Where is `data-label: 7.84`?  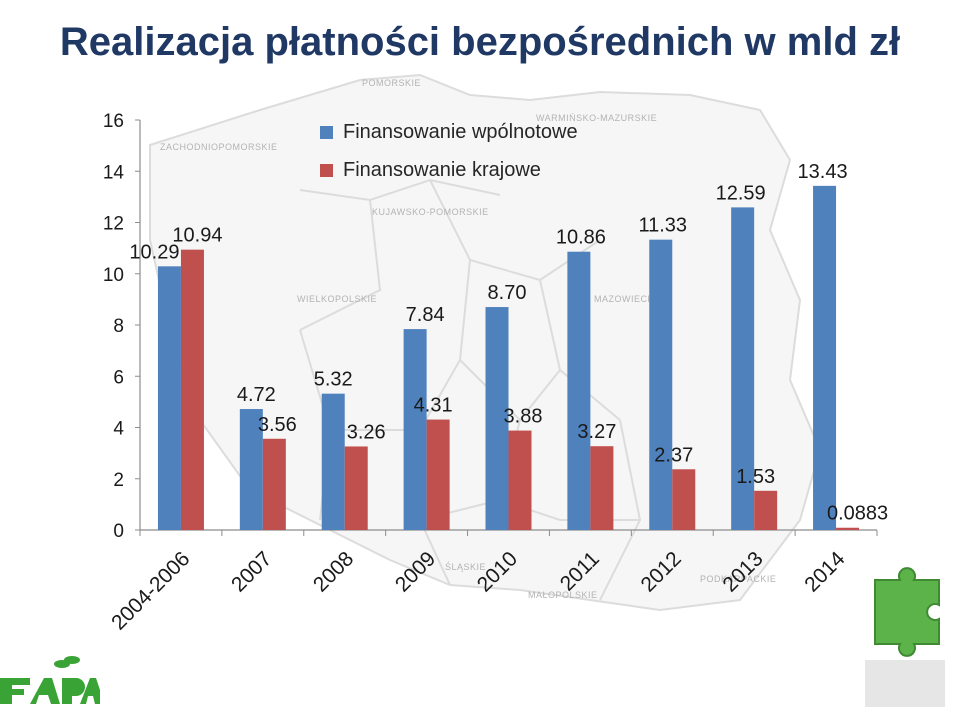 data-label: 7.84 is located at coordinates (425, 315).